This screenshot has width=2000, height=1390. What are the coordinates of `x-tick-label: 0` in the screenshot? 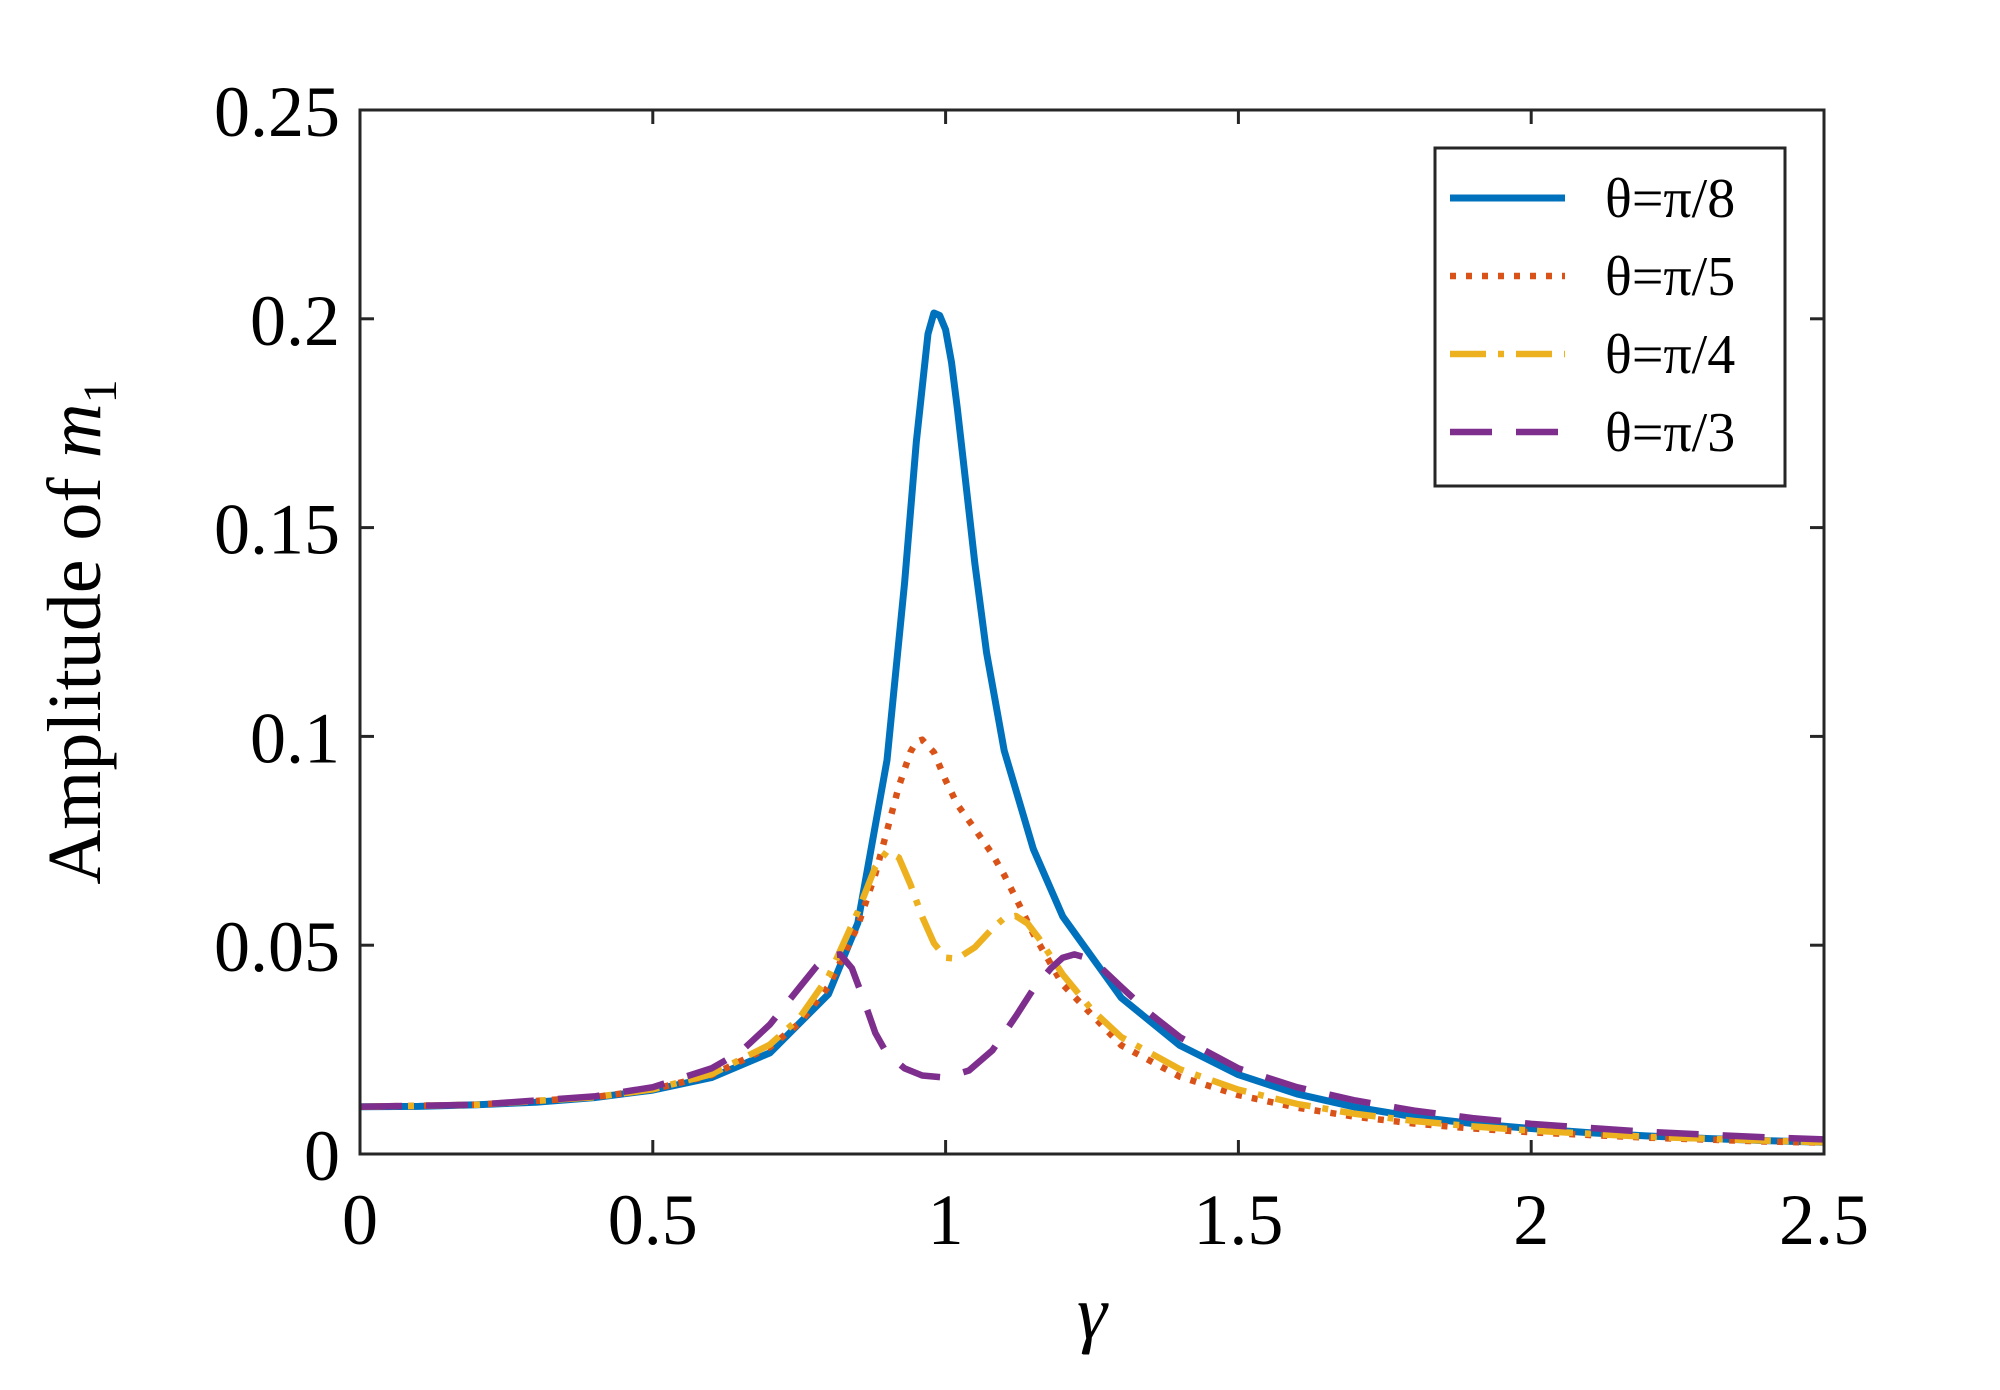 It's located at (360, 1220).